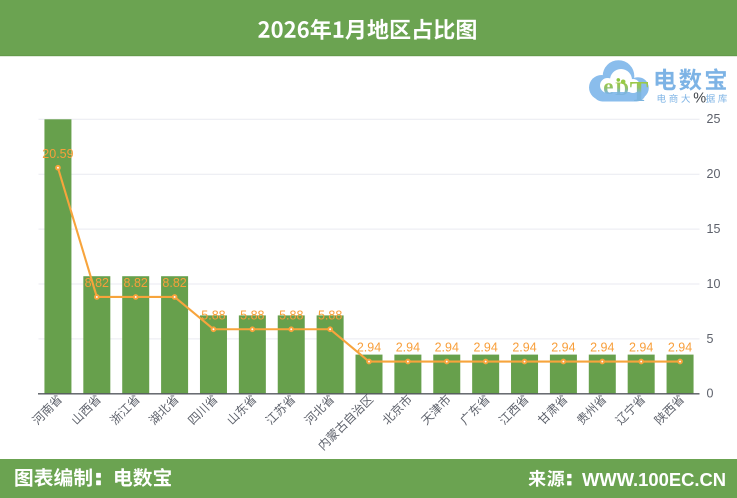 This screenshot has height=498, width=737. I want to click on svg-text: 15, so click(714, 229).